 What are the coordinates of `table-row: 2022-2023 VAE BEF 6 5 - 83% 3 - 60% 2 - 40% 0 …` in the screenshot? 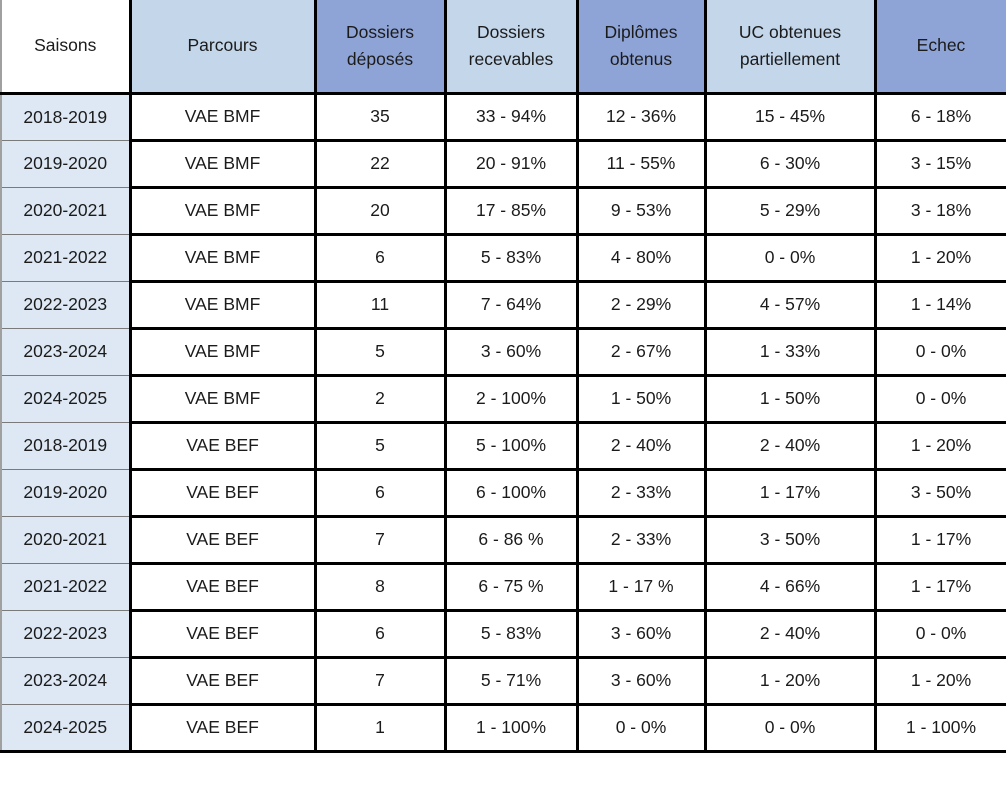 It's located at (503, 633).